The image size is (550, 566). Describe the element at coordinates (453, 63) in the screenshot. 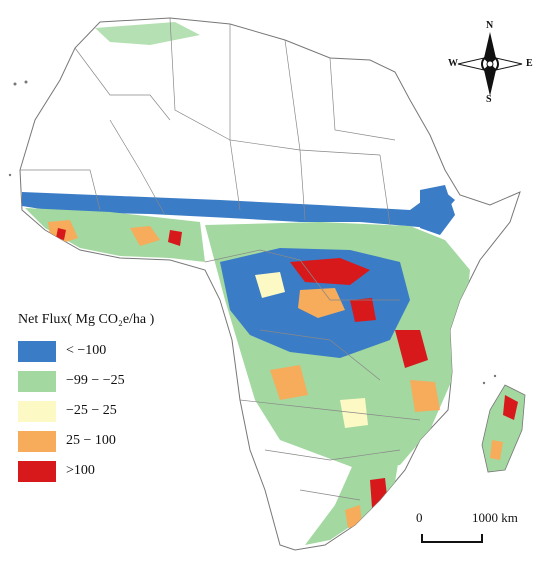

I see `compass-west-label: W` at that location.